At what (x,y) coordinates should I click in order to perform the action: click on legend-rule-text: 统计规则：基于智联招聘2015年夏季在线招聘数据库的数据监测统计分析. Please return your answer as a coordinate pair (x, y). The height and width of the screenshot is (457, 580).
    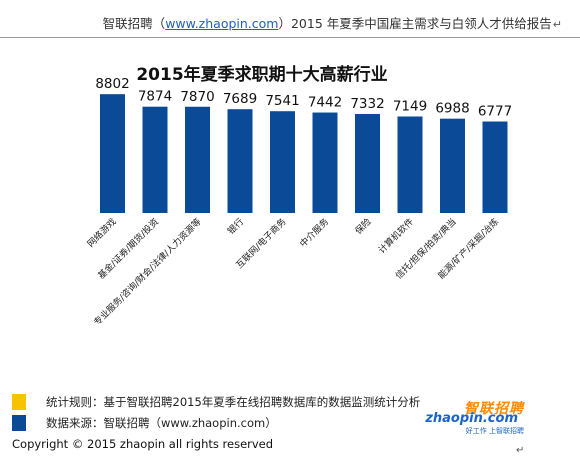
    Looking at the image, I should click on (233, 402).